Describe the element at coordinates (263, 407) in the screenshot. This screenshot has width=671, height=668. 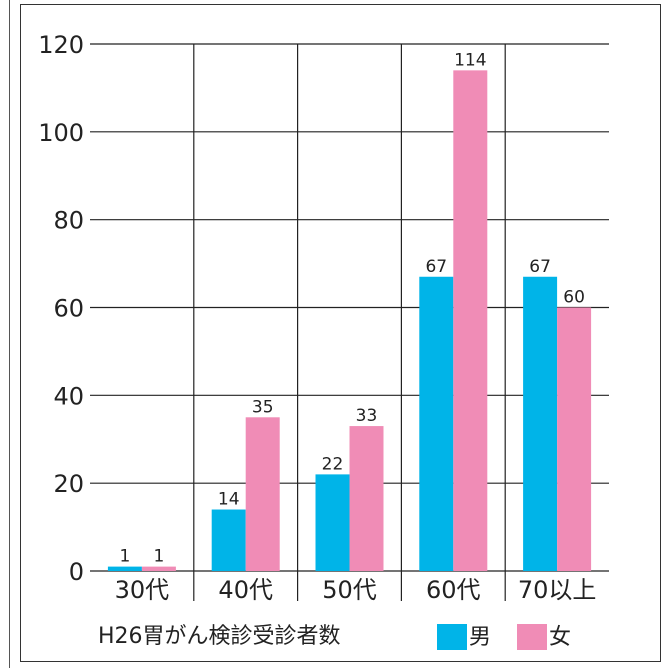
I see `data-label: 35` at that location.